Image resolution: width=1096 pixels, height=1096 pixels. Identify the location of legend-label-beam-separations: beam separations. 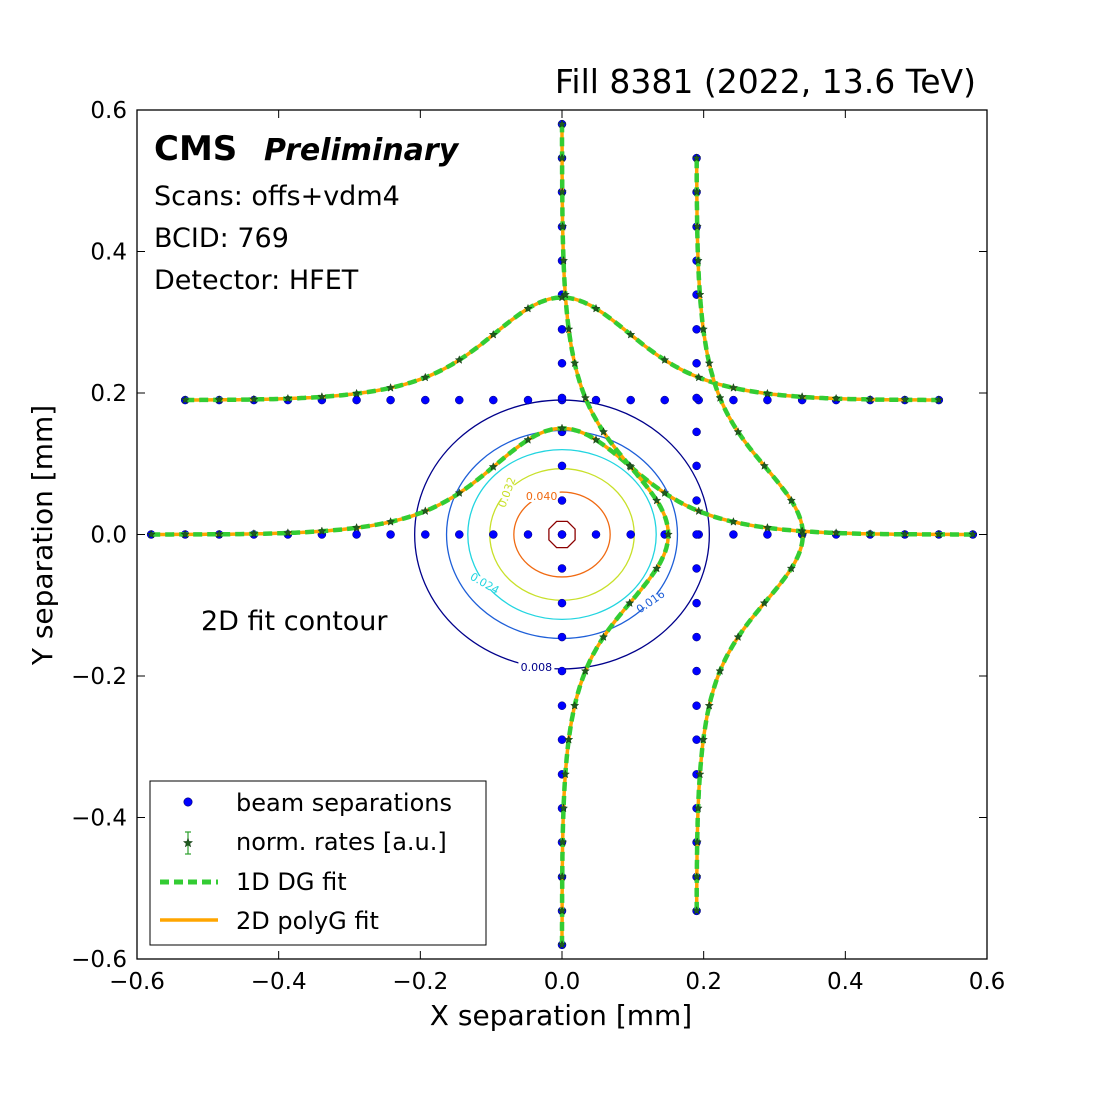
(344, 803).